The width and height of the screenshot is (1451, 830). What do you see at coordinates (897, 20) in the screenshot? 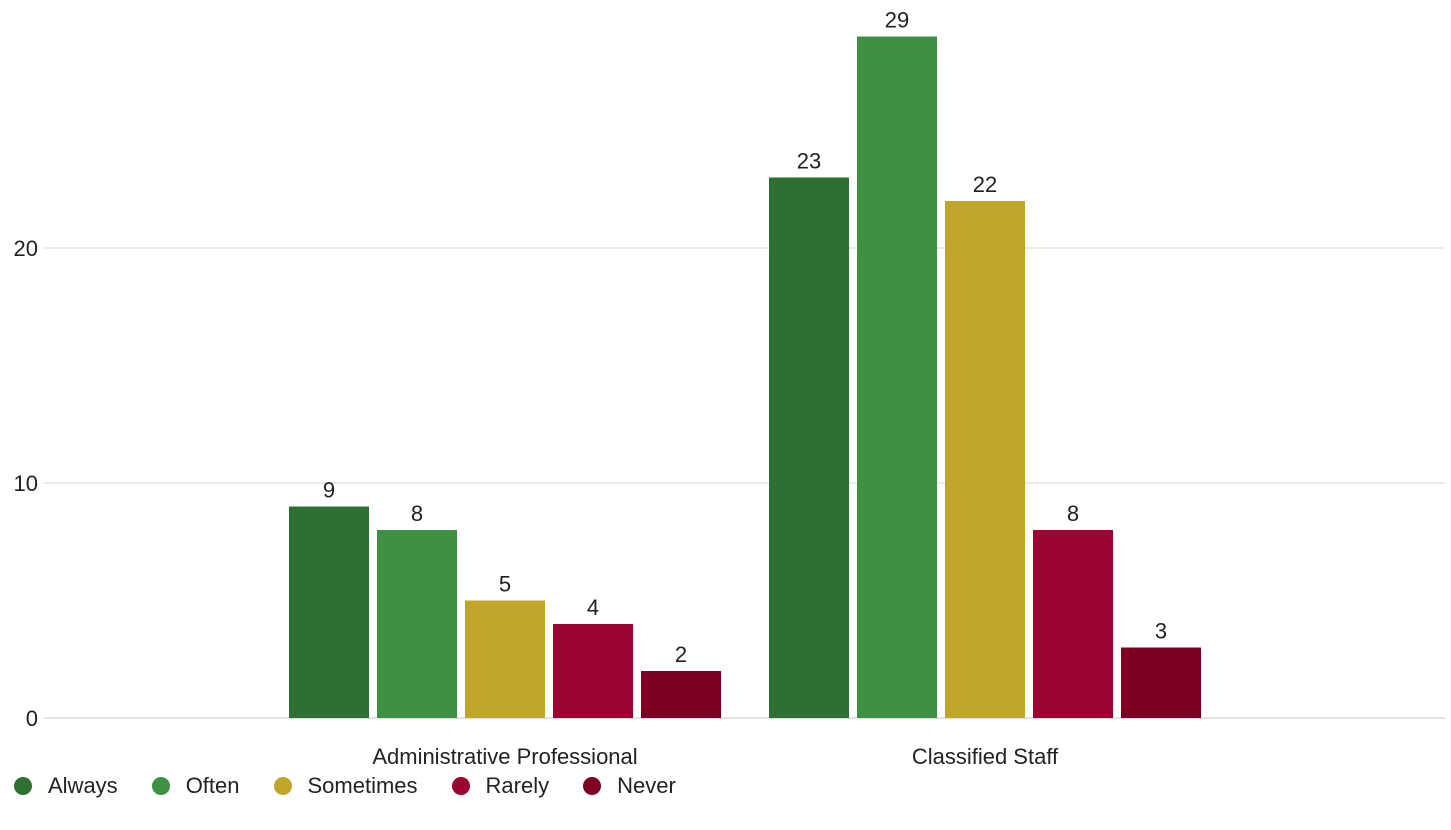
I see `data-label: 29` at bounding box center [897, 20].